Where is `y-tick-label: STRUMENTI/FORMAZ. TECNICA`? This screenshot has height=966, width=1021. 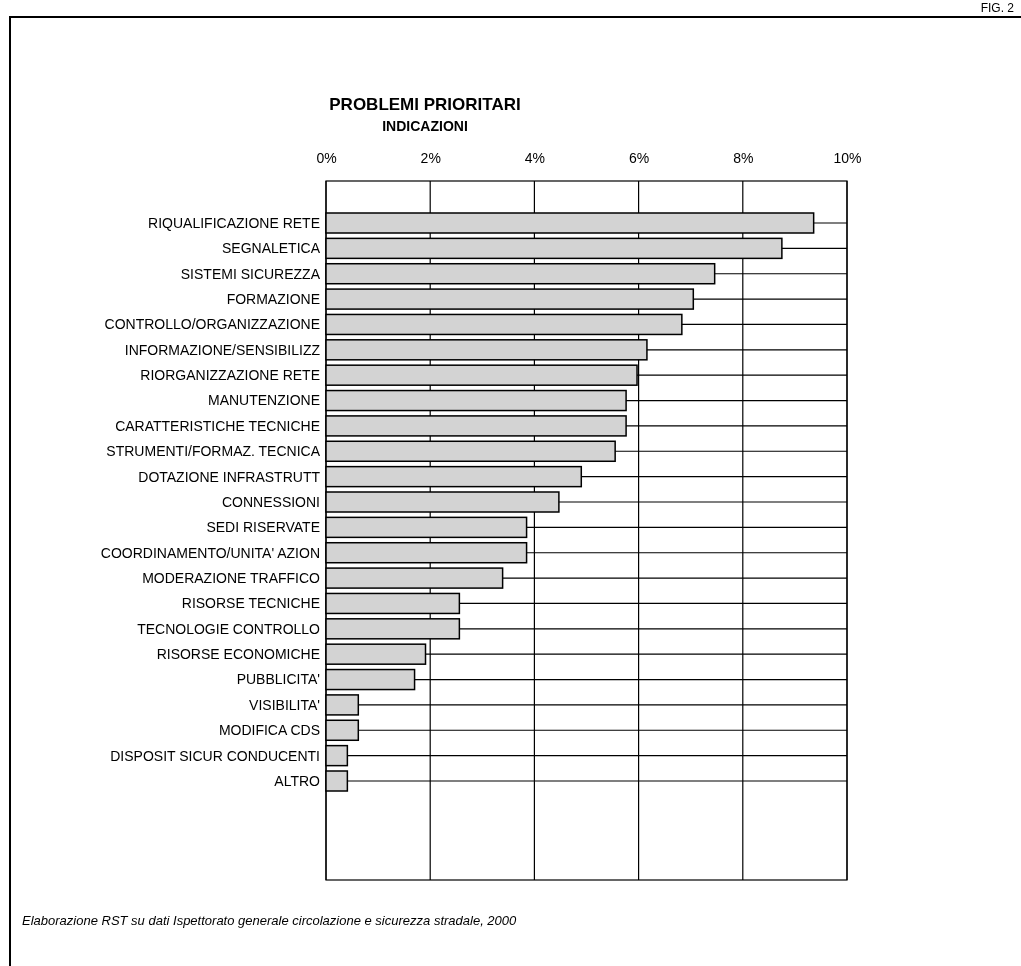 y-tick-label: STRUMENTI/FORMAZ. TECNICA is located at coordinates (213, 451).